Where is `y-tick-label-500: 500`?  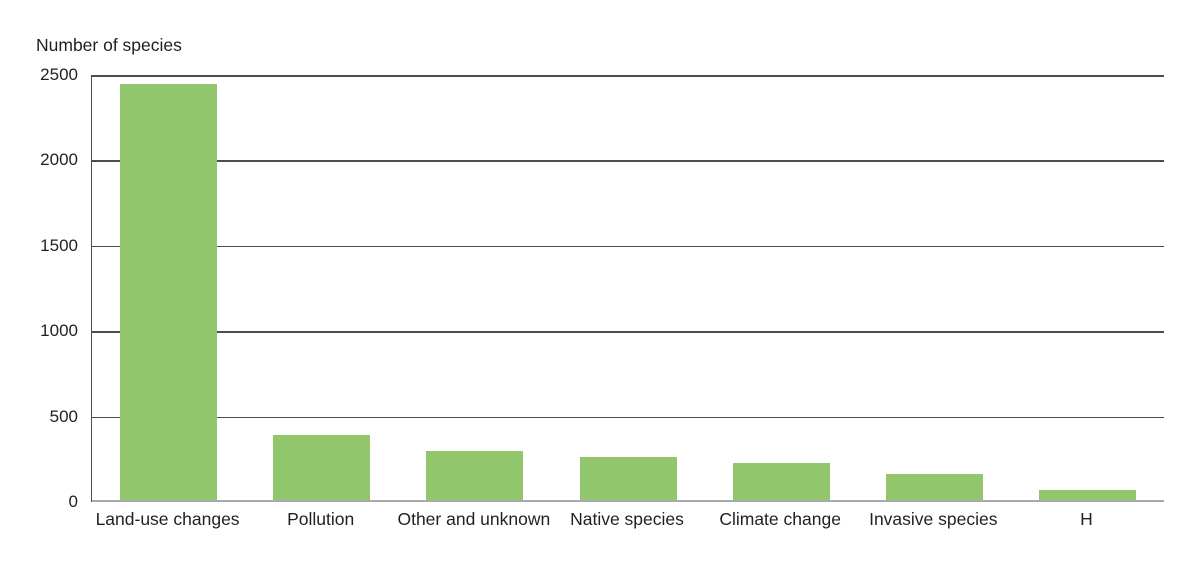 y-tick-label-500: 500 is located at coordinates (63, 416).